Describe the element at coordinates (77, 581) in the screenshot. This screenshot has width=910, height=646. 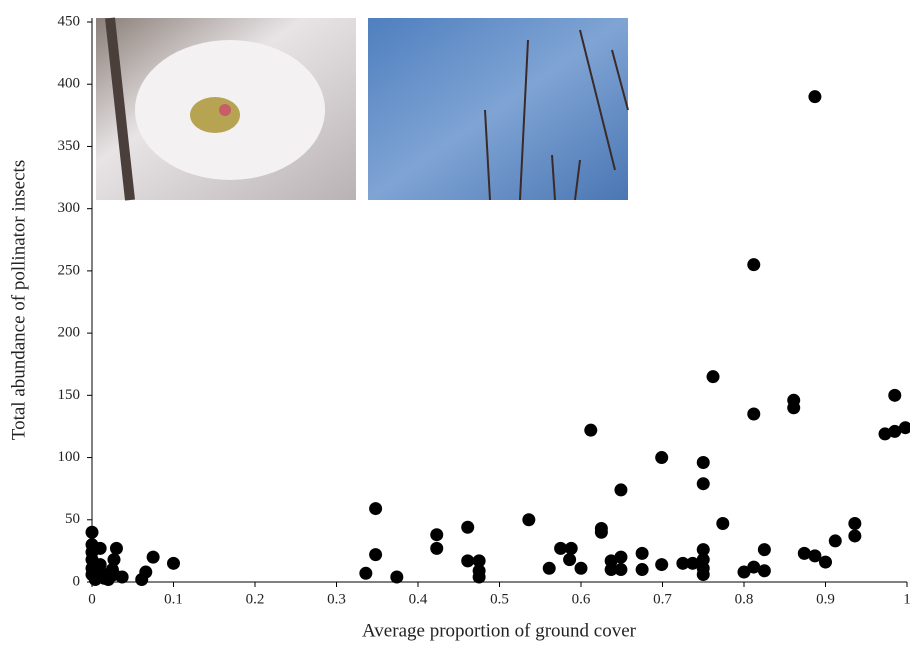
I see `y-tick-label: 0` at that location.